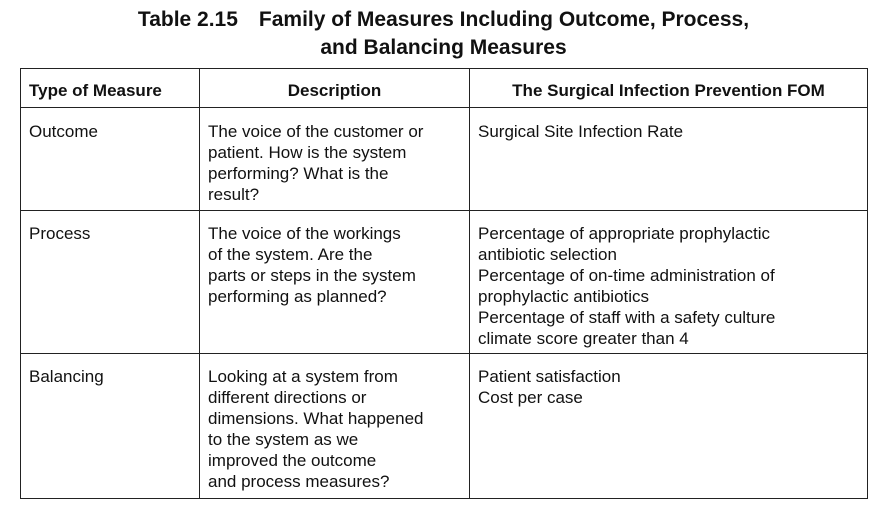 This screenshot has width=887, height=519. I want to click on description-line: improved the outcome, so click(292, 460).